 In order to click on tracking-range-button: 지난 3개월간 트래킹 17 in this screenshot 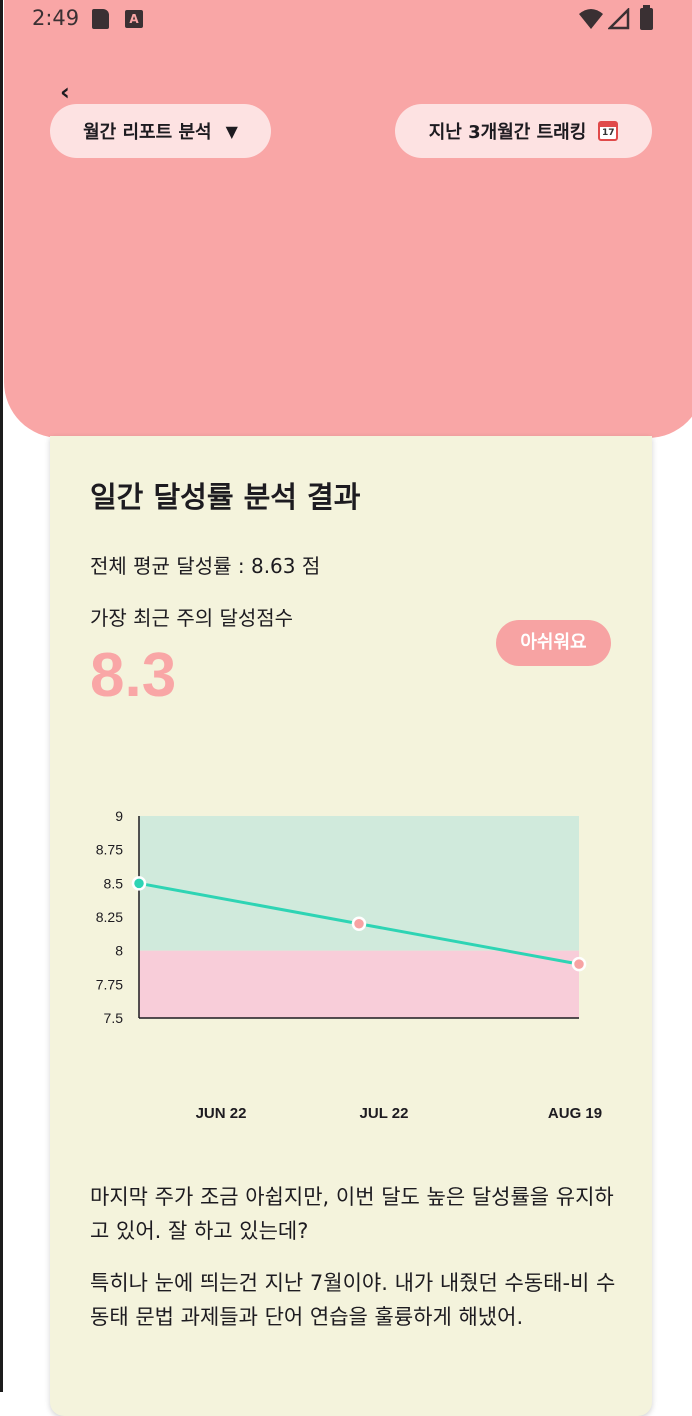, I will do `click(523, 131)`.